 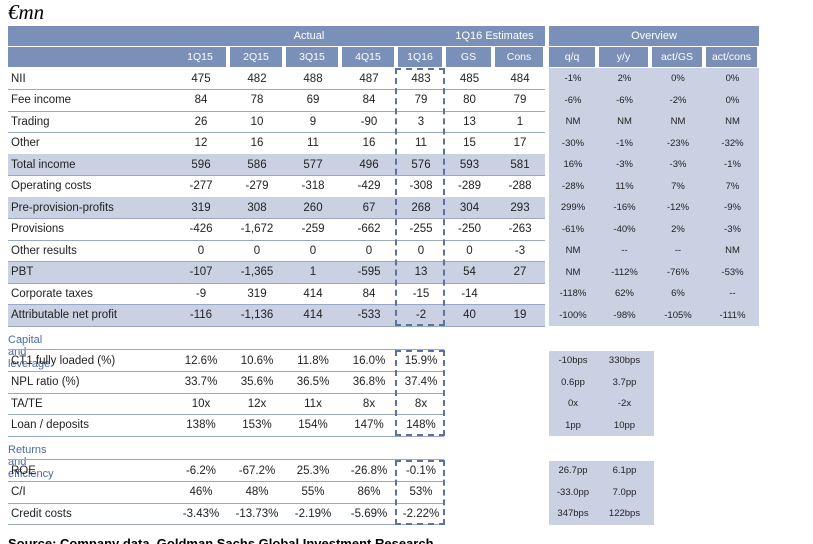 What do you see at coordinates (201, 164) in the screenshot?
I see `value-cell: 596` at bounding box center [201, 164].